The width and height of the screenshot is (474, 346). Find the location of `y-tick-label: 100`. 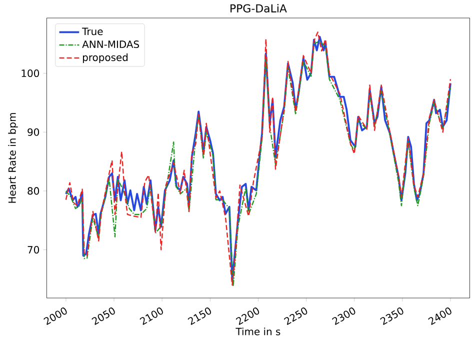

y-tick-label: 100 is located at coordinates (31, 74).